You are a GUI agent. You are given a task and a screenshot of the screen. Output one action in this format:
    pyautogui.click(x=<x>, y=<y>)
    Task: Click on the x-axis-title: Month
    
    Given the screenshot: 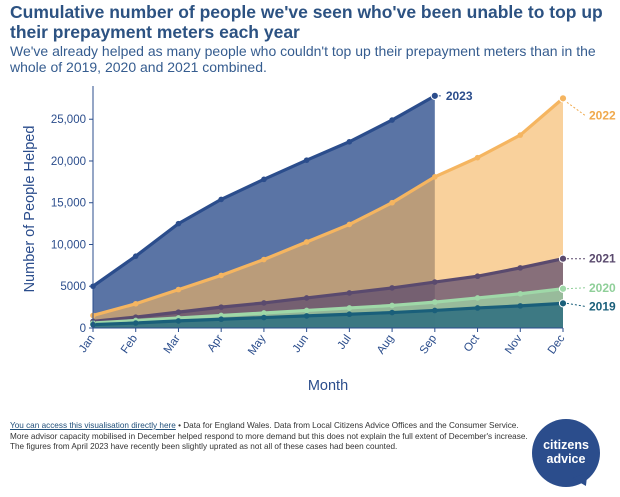 What is the action you would take?
    pyautogui.click(x=328, y=386)
    